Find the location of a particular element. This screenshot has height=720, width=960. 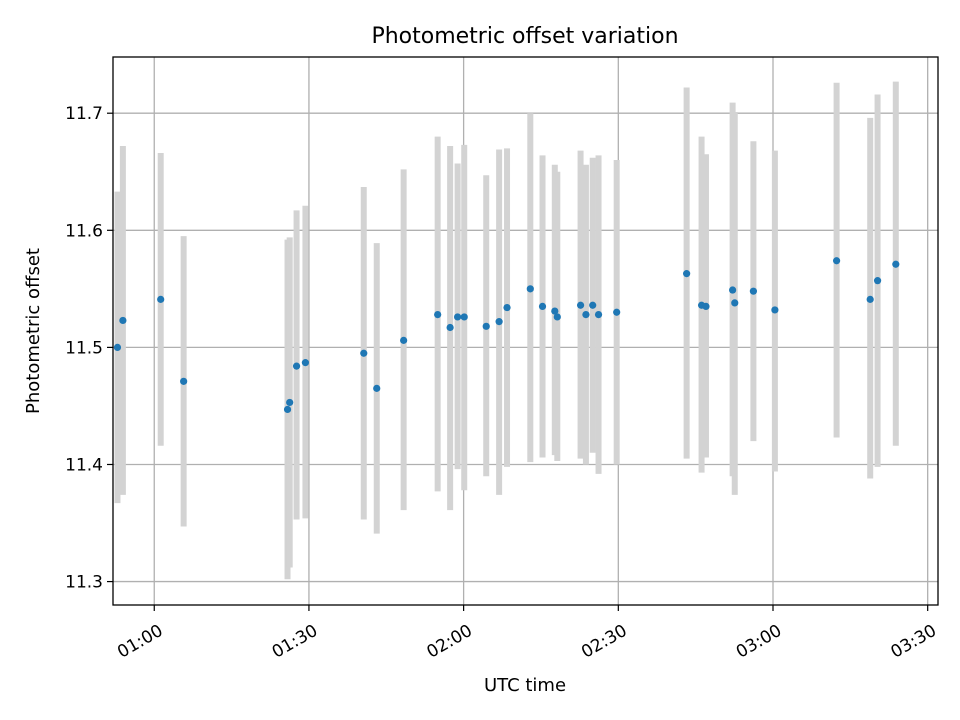

y-tick-label: 11.5 is located at coordinates (84, 348).